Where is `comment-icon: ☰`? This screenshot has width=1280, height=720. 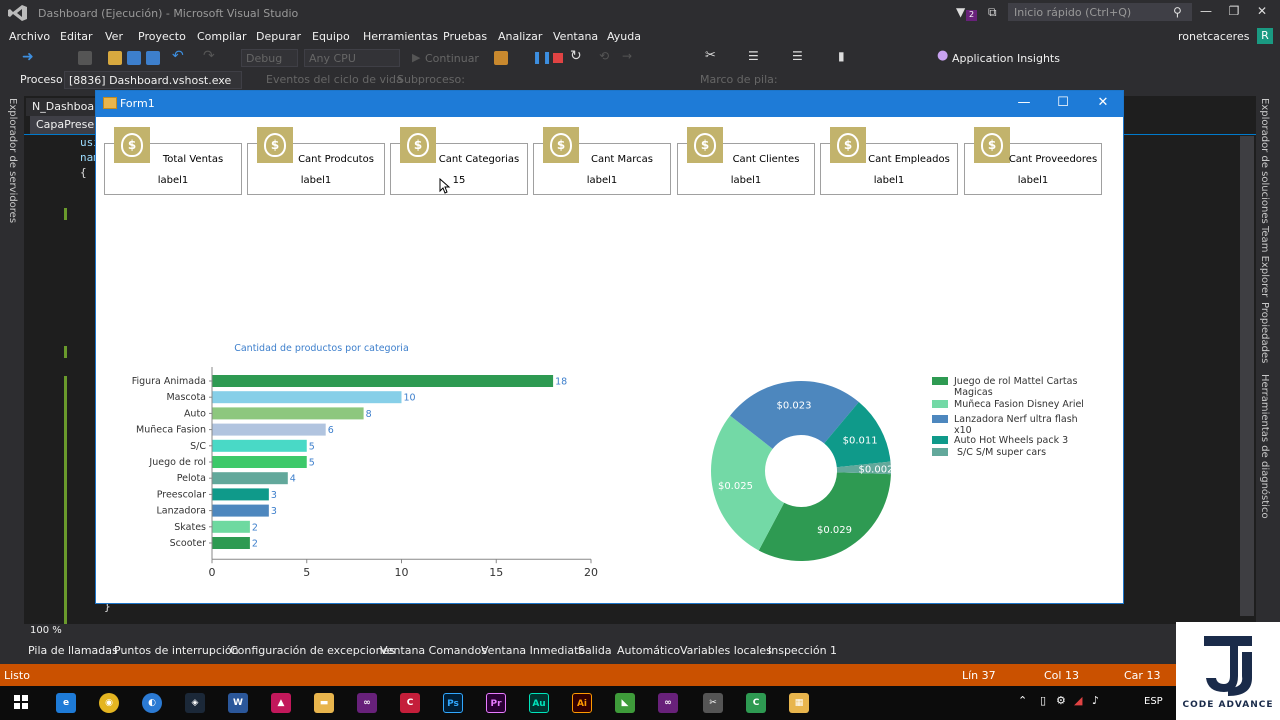
comment-icon: ☰ is located at coordinates (797, 56).